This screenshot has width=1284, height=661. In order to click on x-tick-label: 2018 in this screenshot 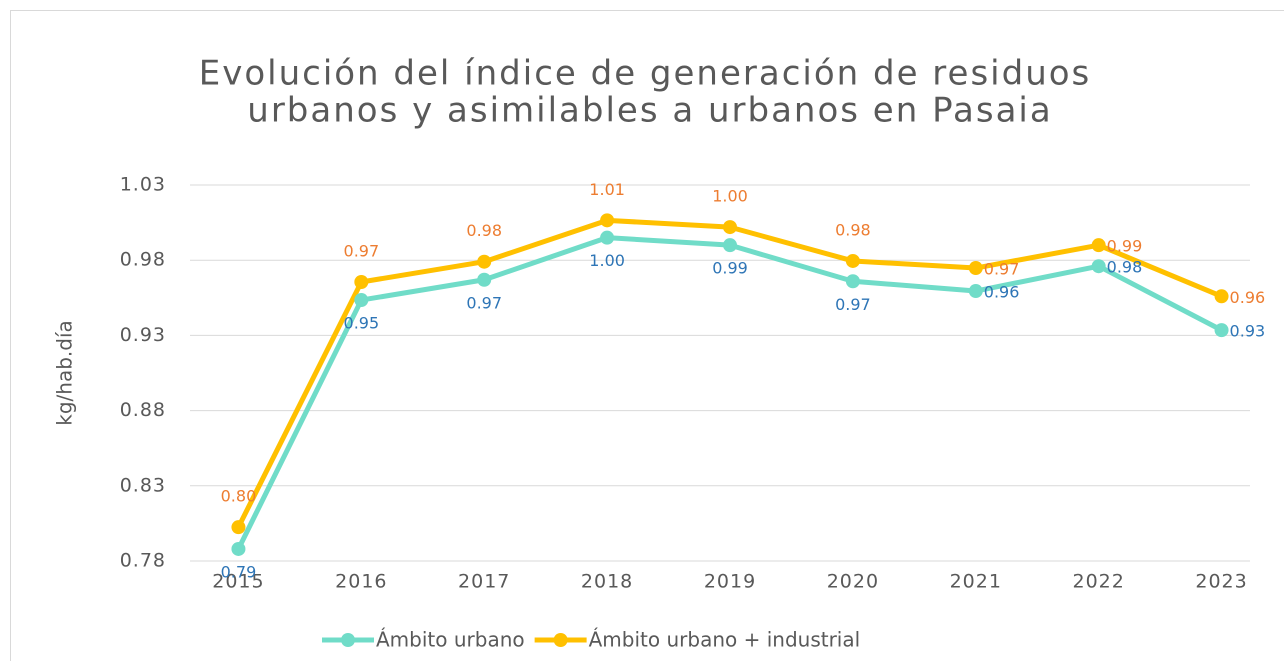, I will do `click(607, 582)`.